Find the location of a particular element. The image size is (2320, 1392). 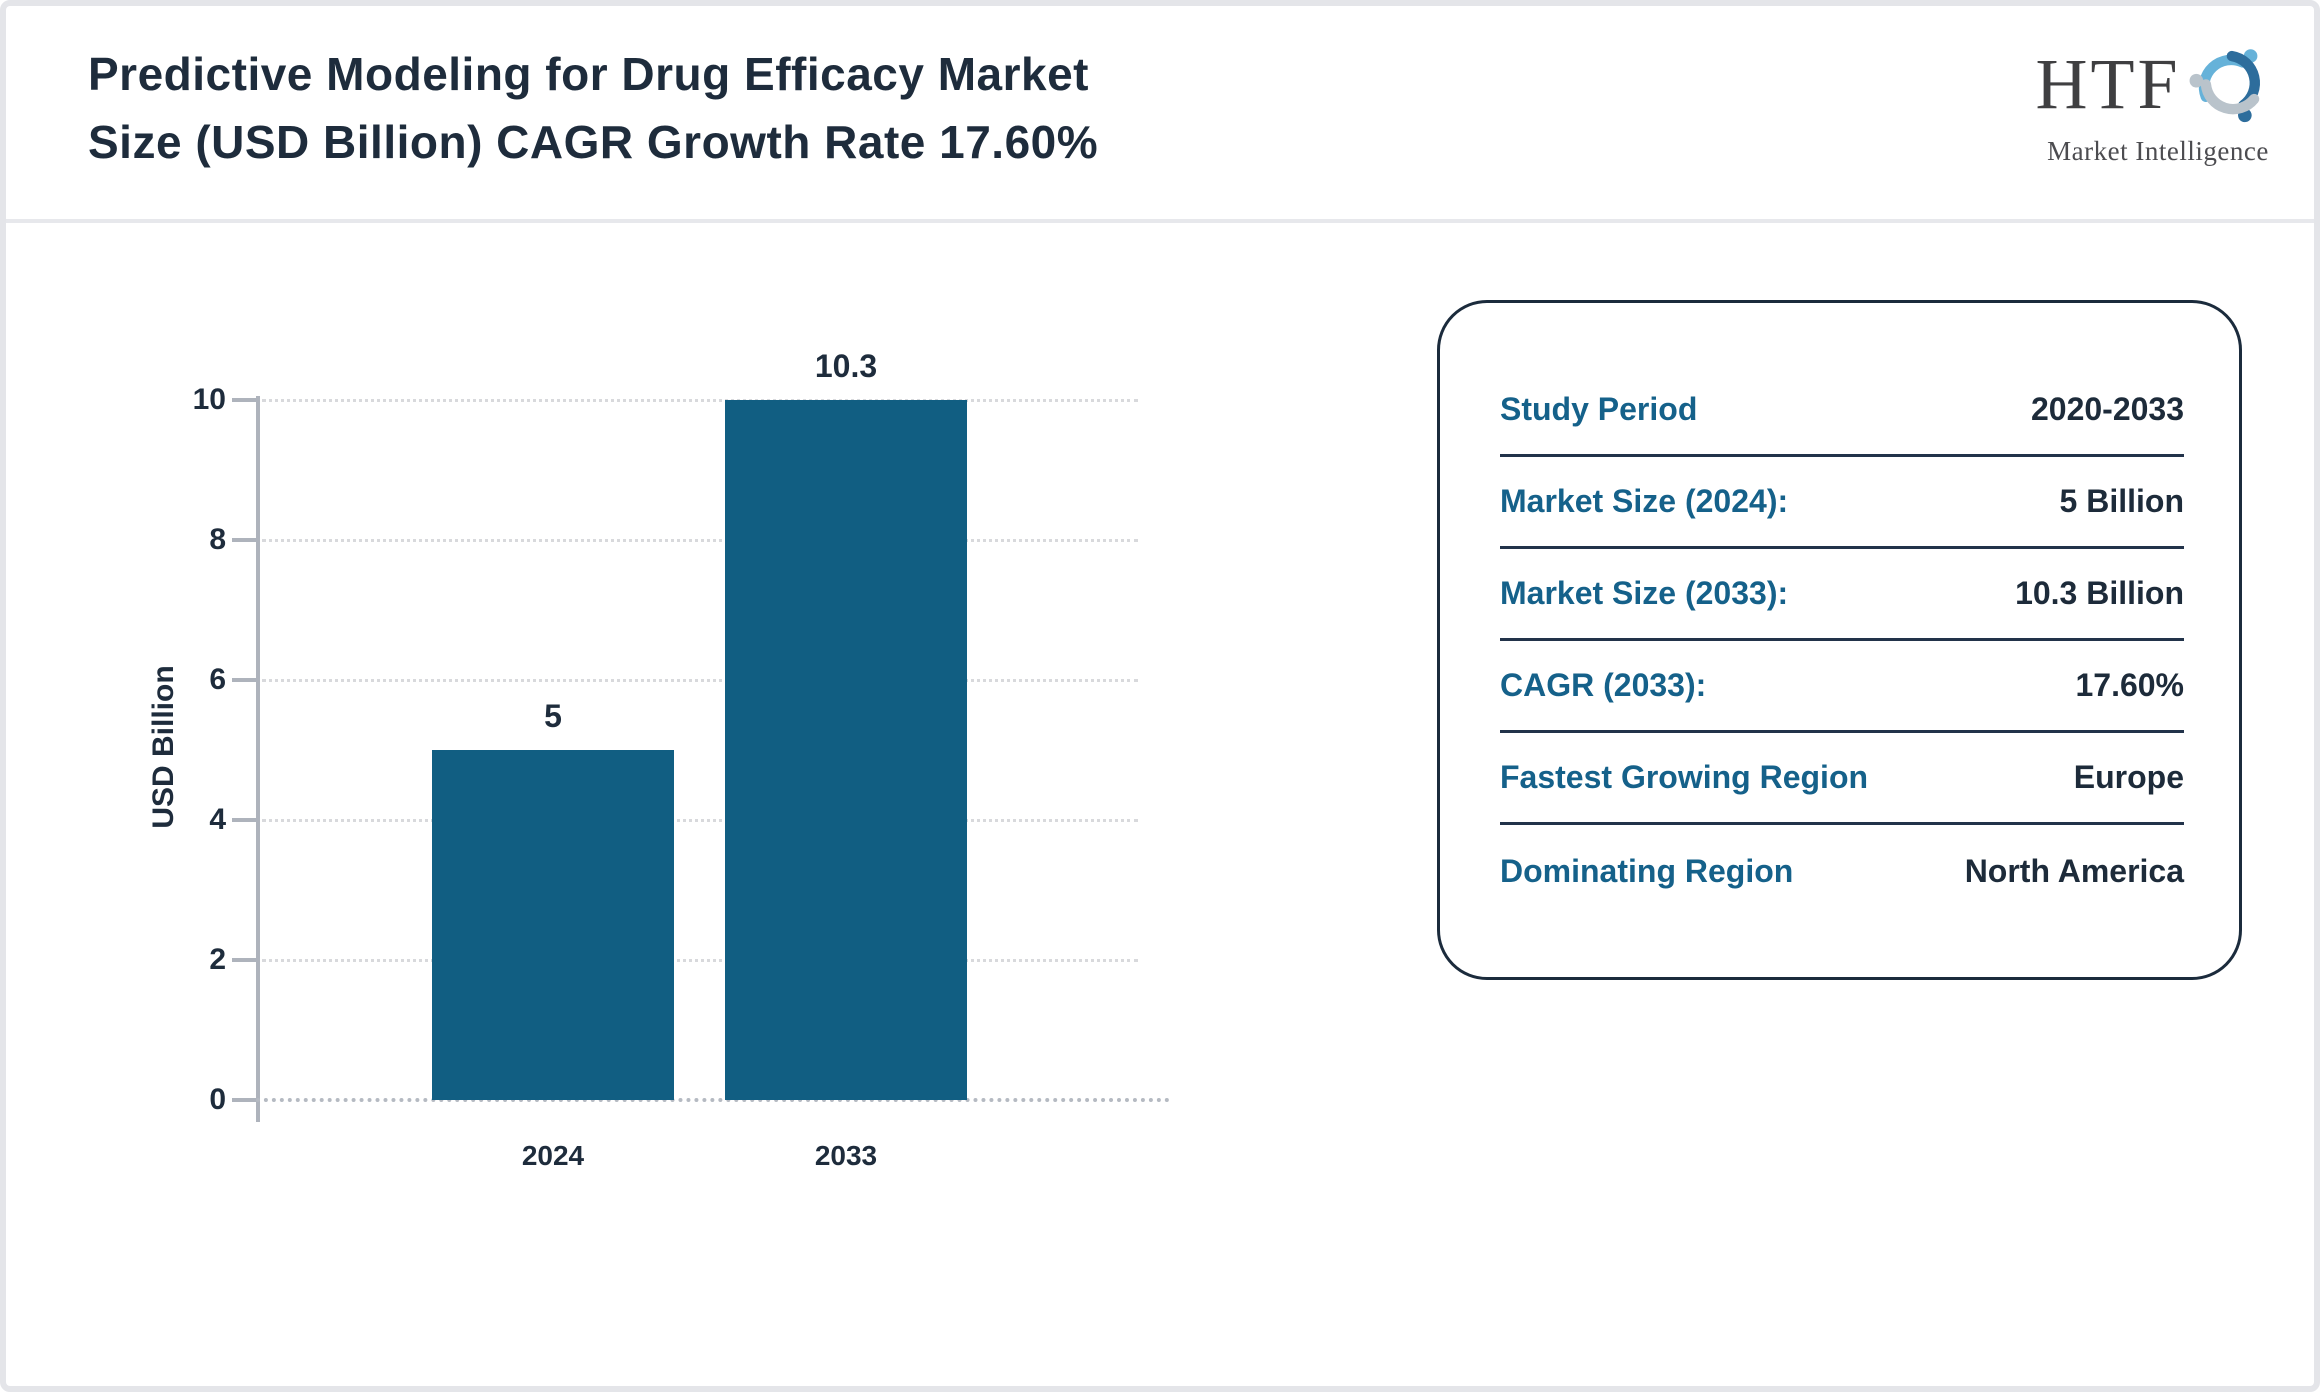

y-axis-line is located at coordinates (258, 759).